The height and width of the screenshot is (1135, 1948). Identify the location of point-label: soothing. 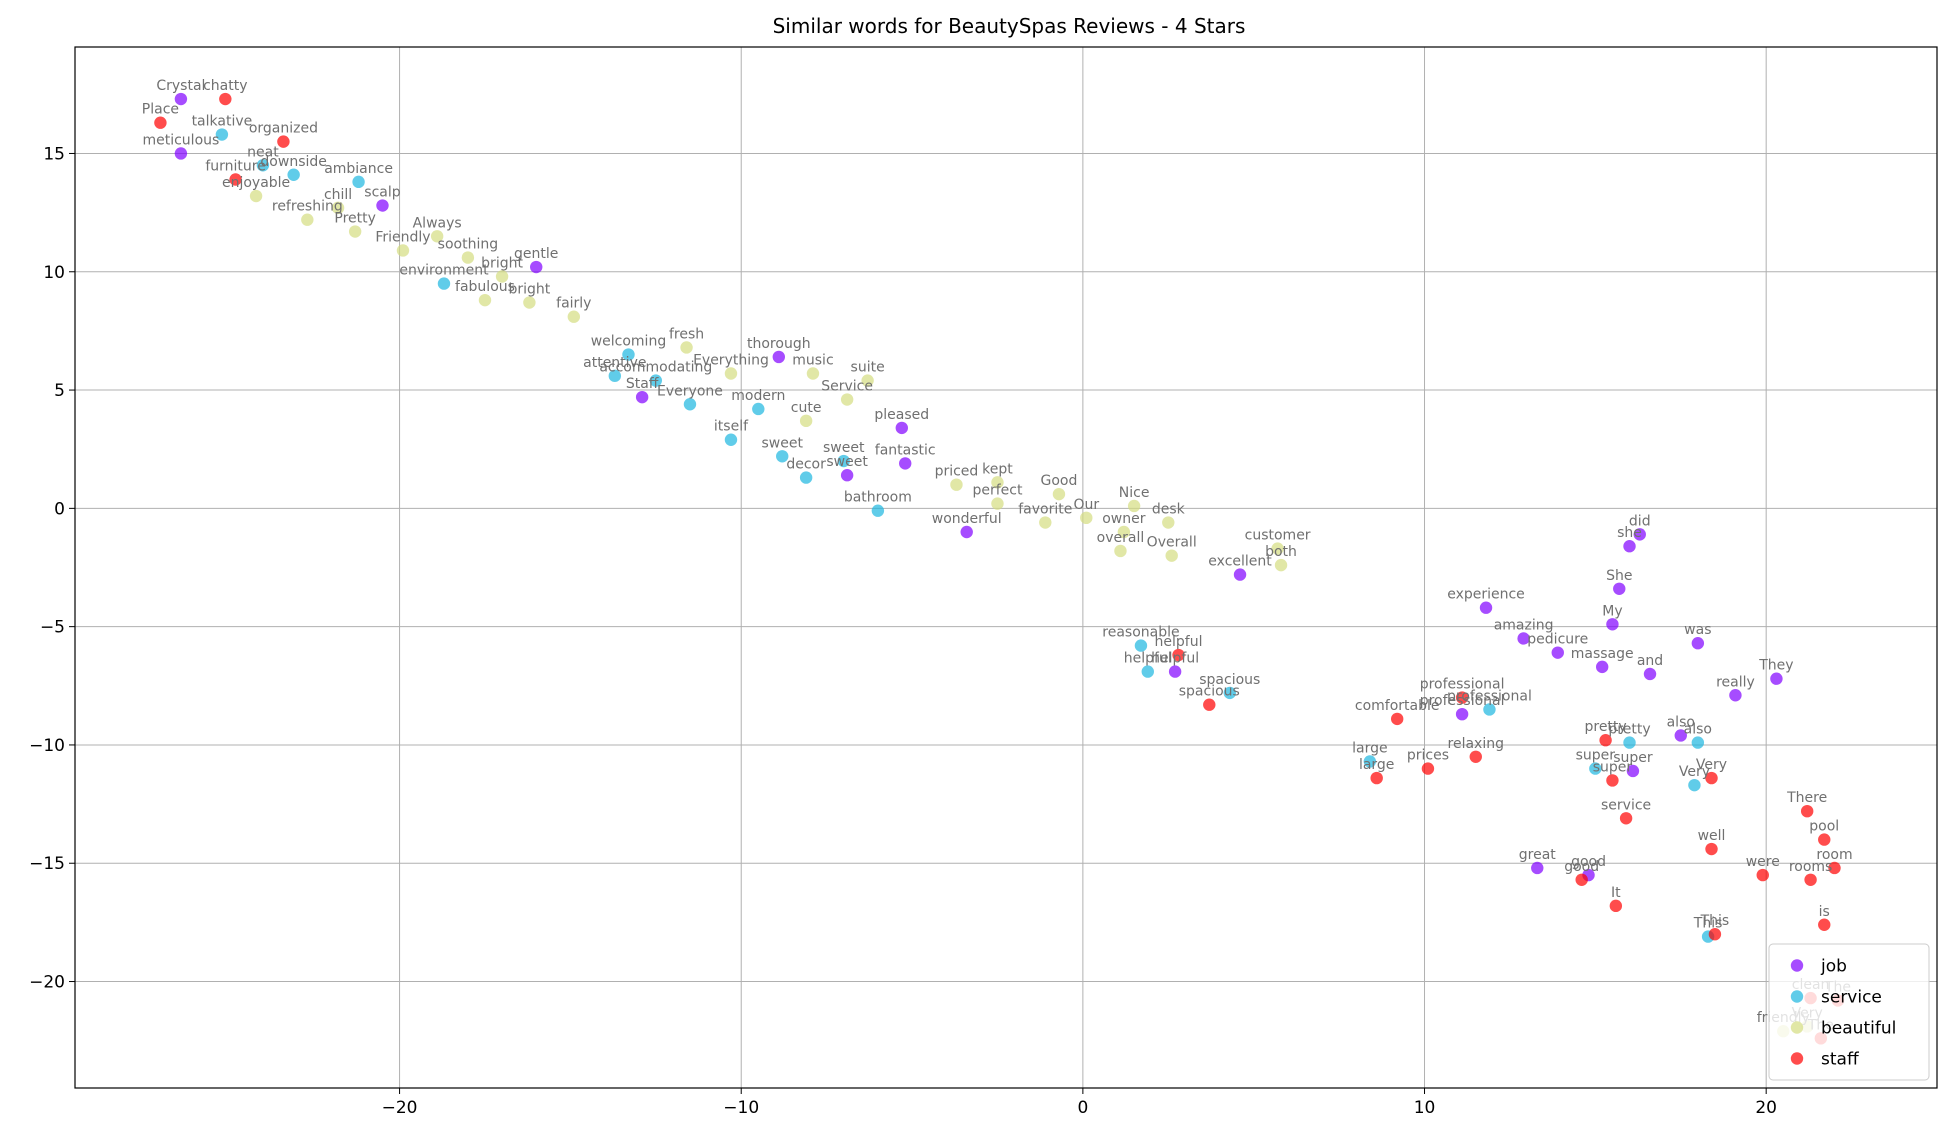
(468, 245).